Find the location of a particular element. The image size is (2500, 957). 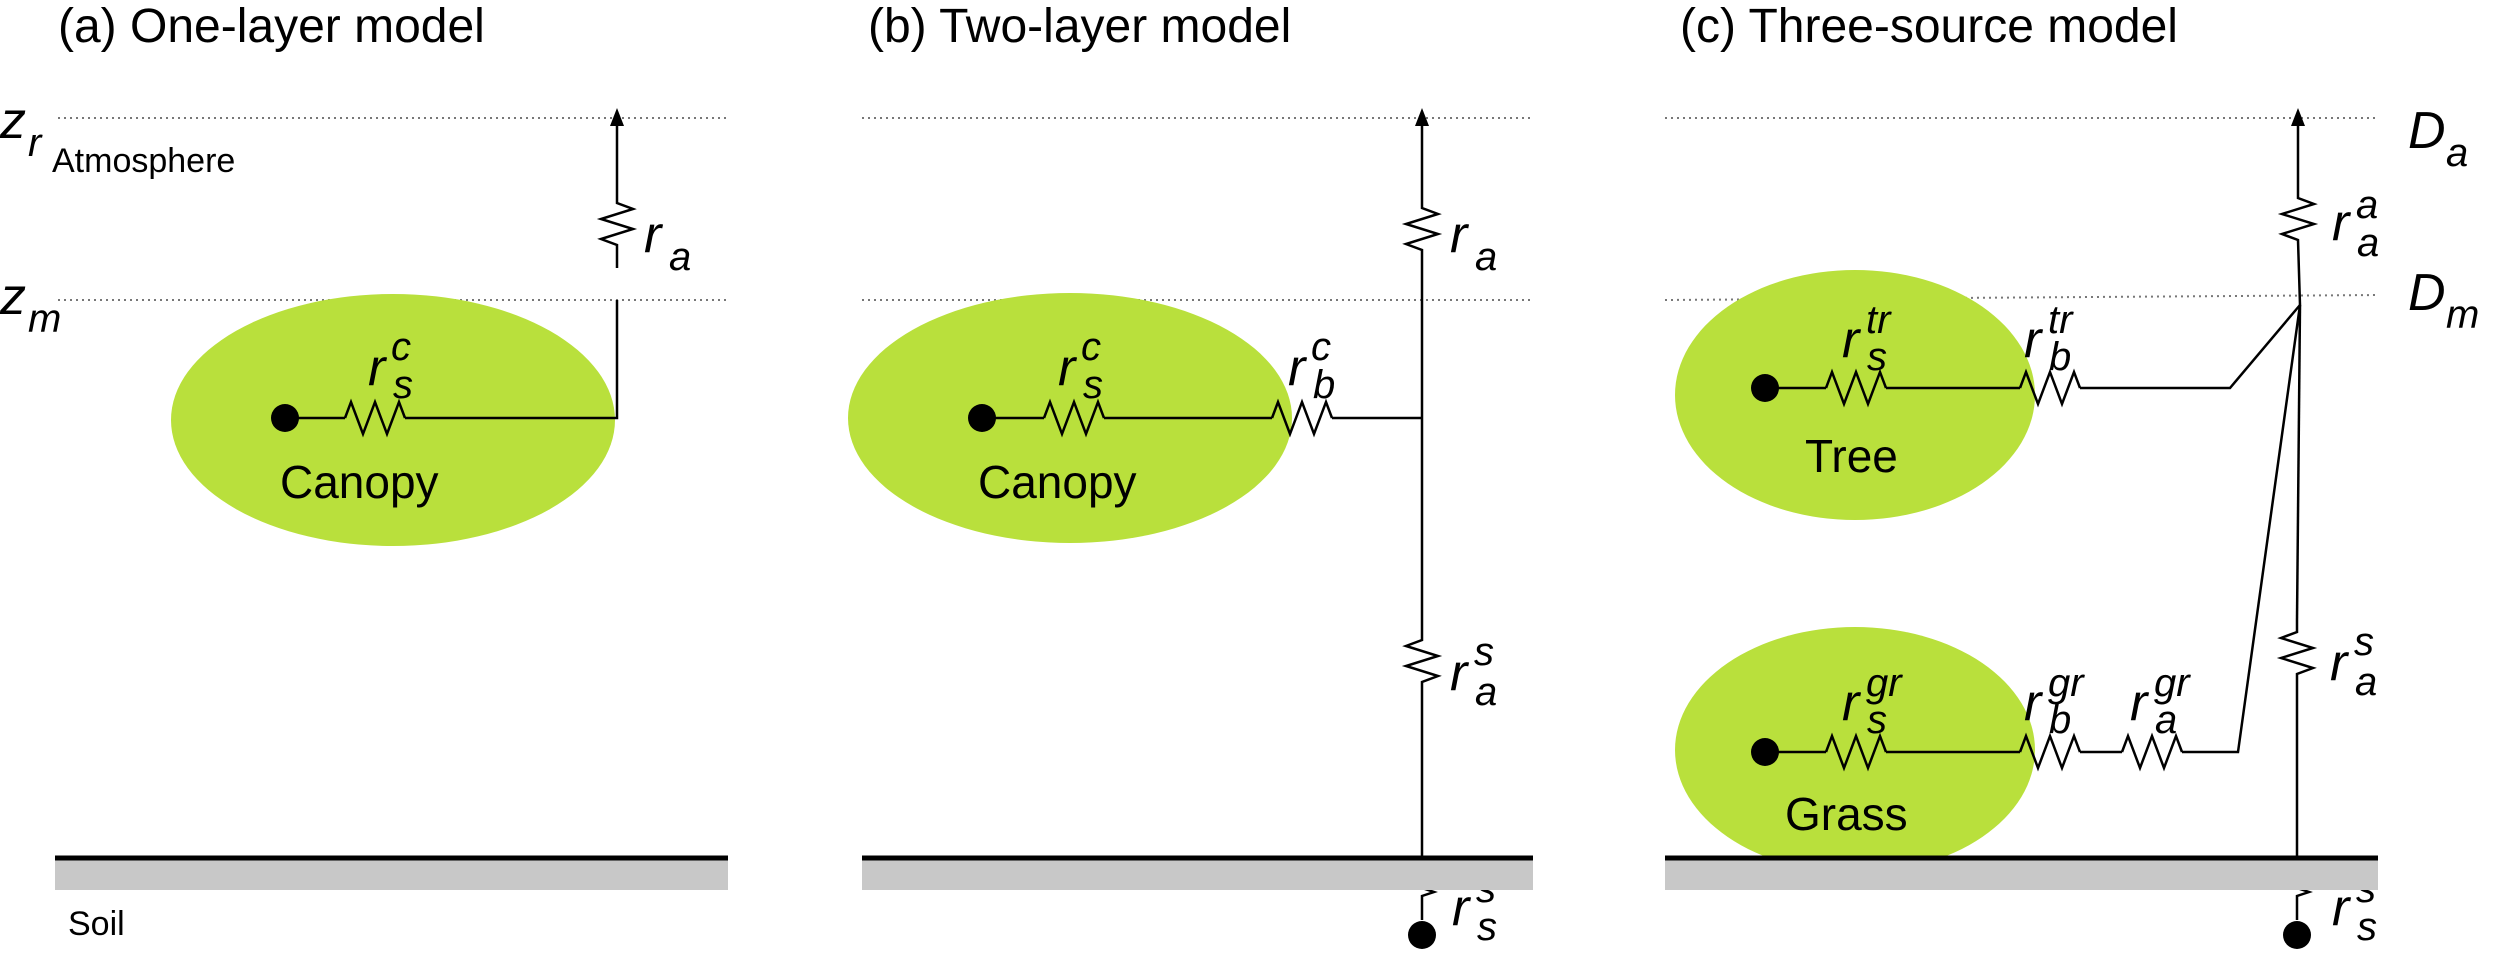

panel-c-da-label: D a is located at coordinates (2438, 138).